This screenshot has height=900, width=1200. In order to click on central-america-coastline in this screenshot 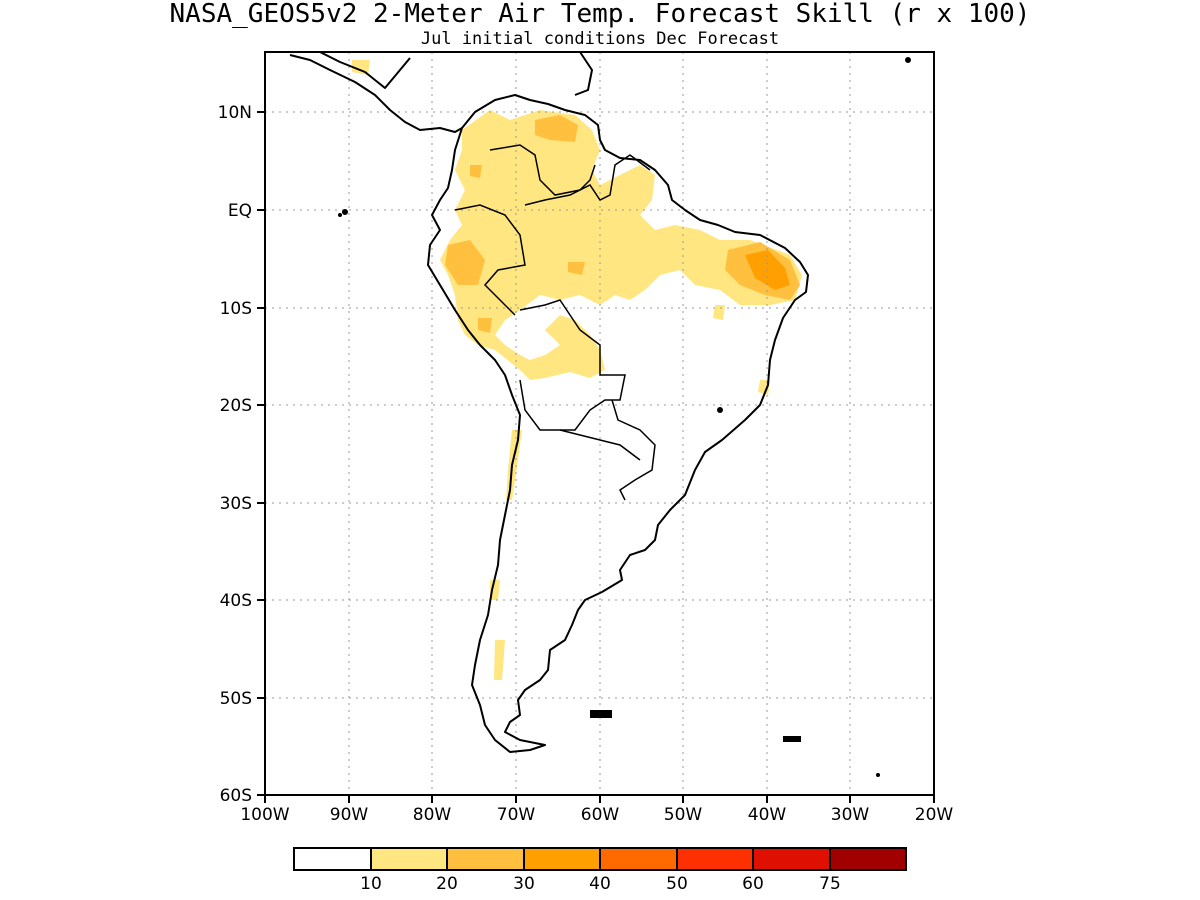, I will do `click(376, 93)`.